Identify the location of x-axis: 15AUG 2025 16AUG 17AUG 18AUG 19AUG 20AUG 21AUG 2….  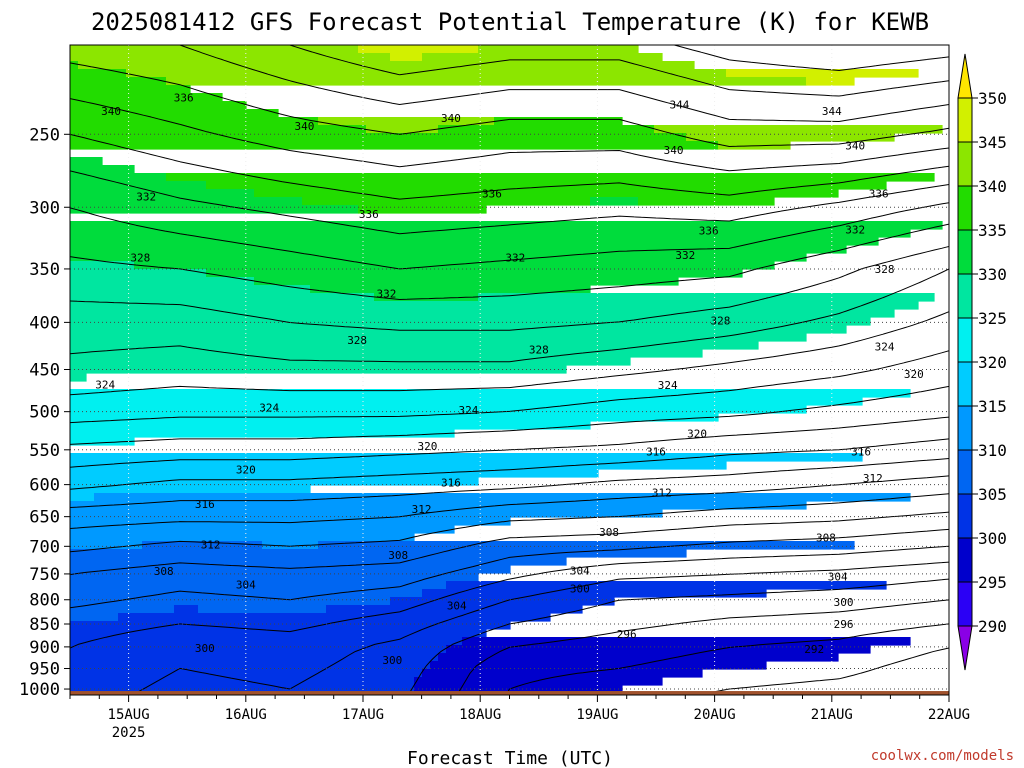
(519, 718).